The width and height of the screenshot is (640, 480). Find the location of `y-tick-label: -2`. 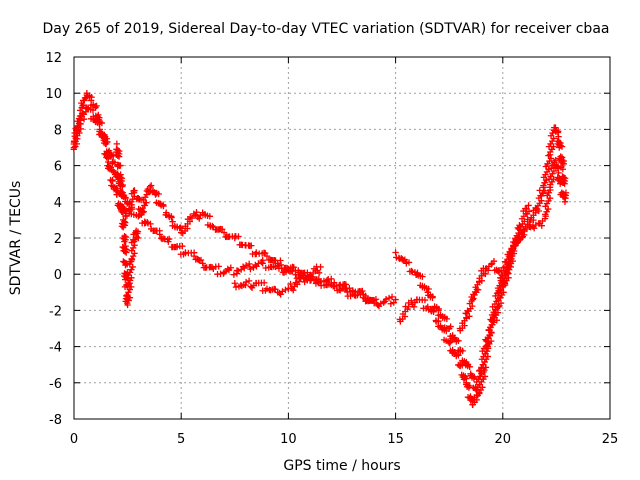

y-tick-label: -2 is located at coordinates (55, 311).